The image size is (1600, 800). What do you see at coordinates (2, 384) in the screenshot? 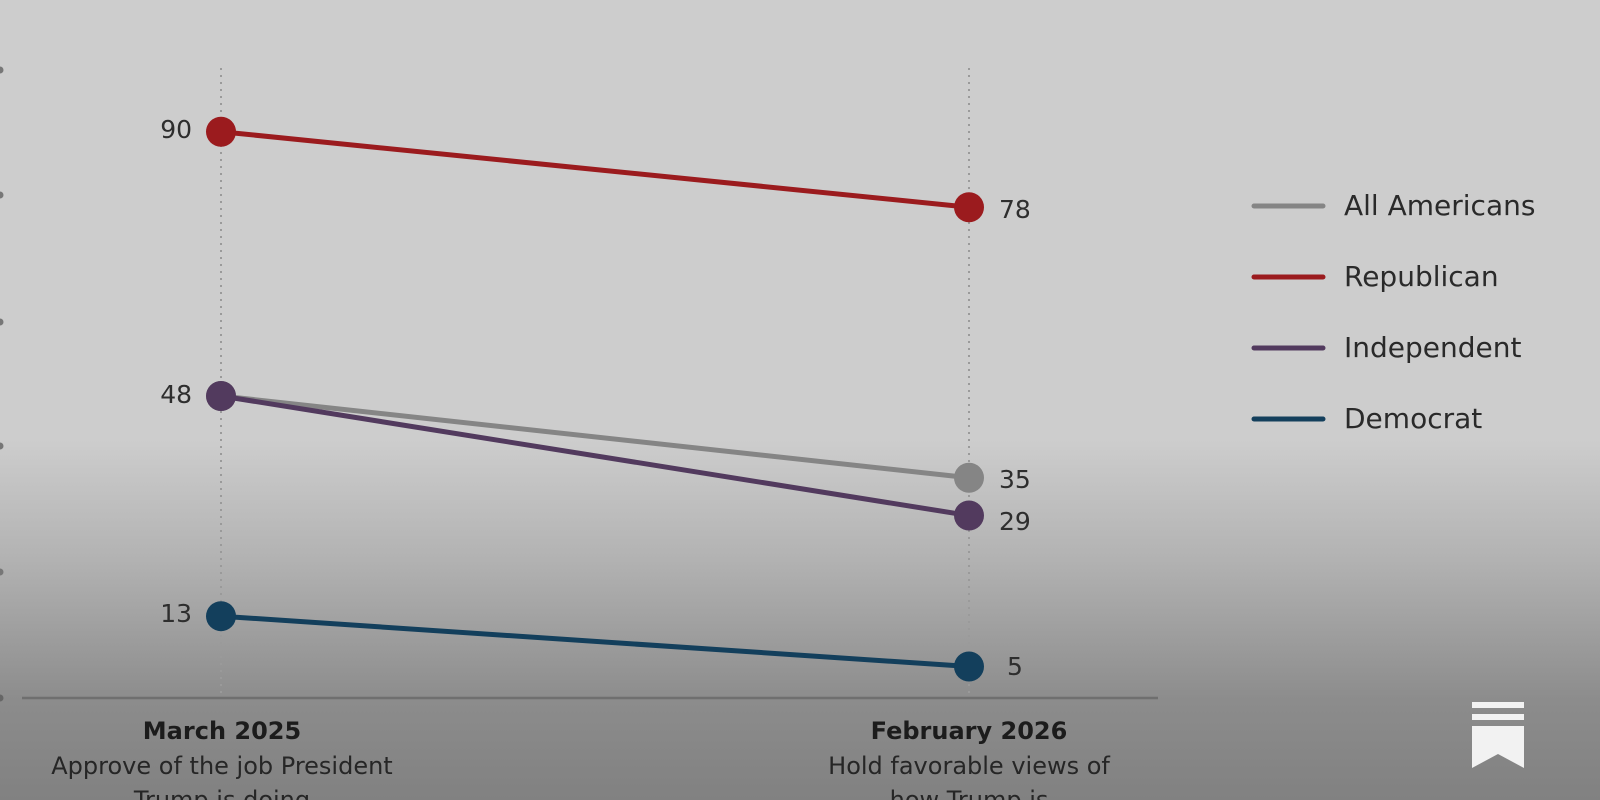
I see `y-axis-ticks` at bounding box center [2, 384].